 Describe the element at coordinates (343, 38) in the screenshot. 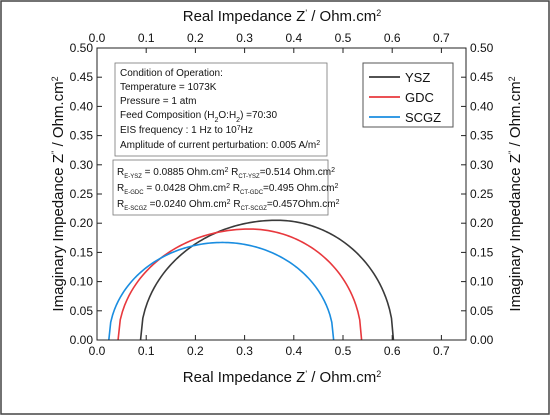

I see `x-tick-label-top: 0.5` at that location.